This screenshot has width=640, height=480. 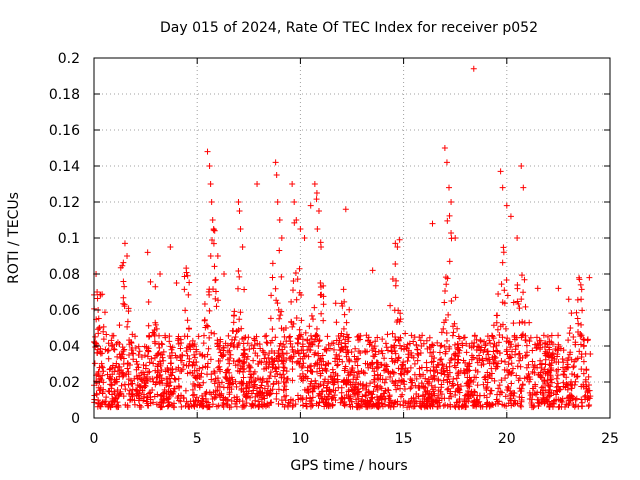 I want to click on y-tick-label: 0.16, so click(x=64, y=131).